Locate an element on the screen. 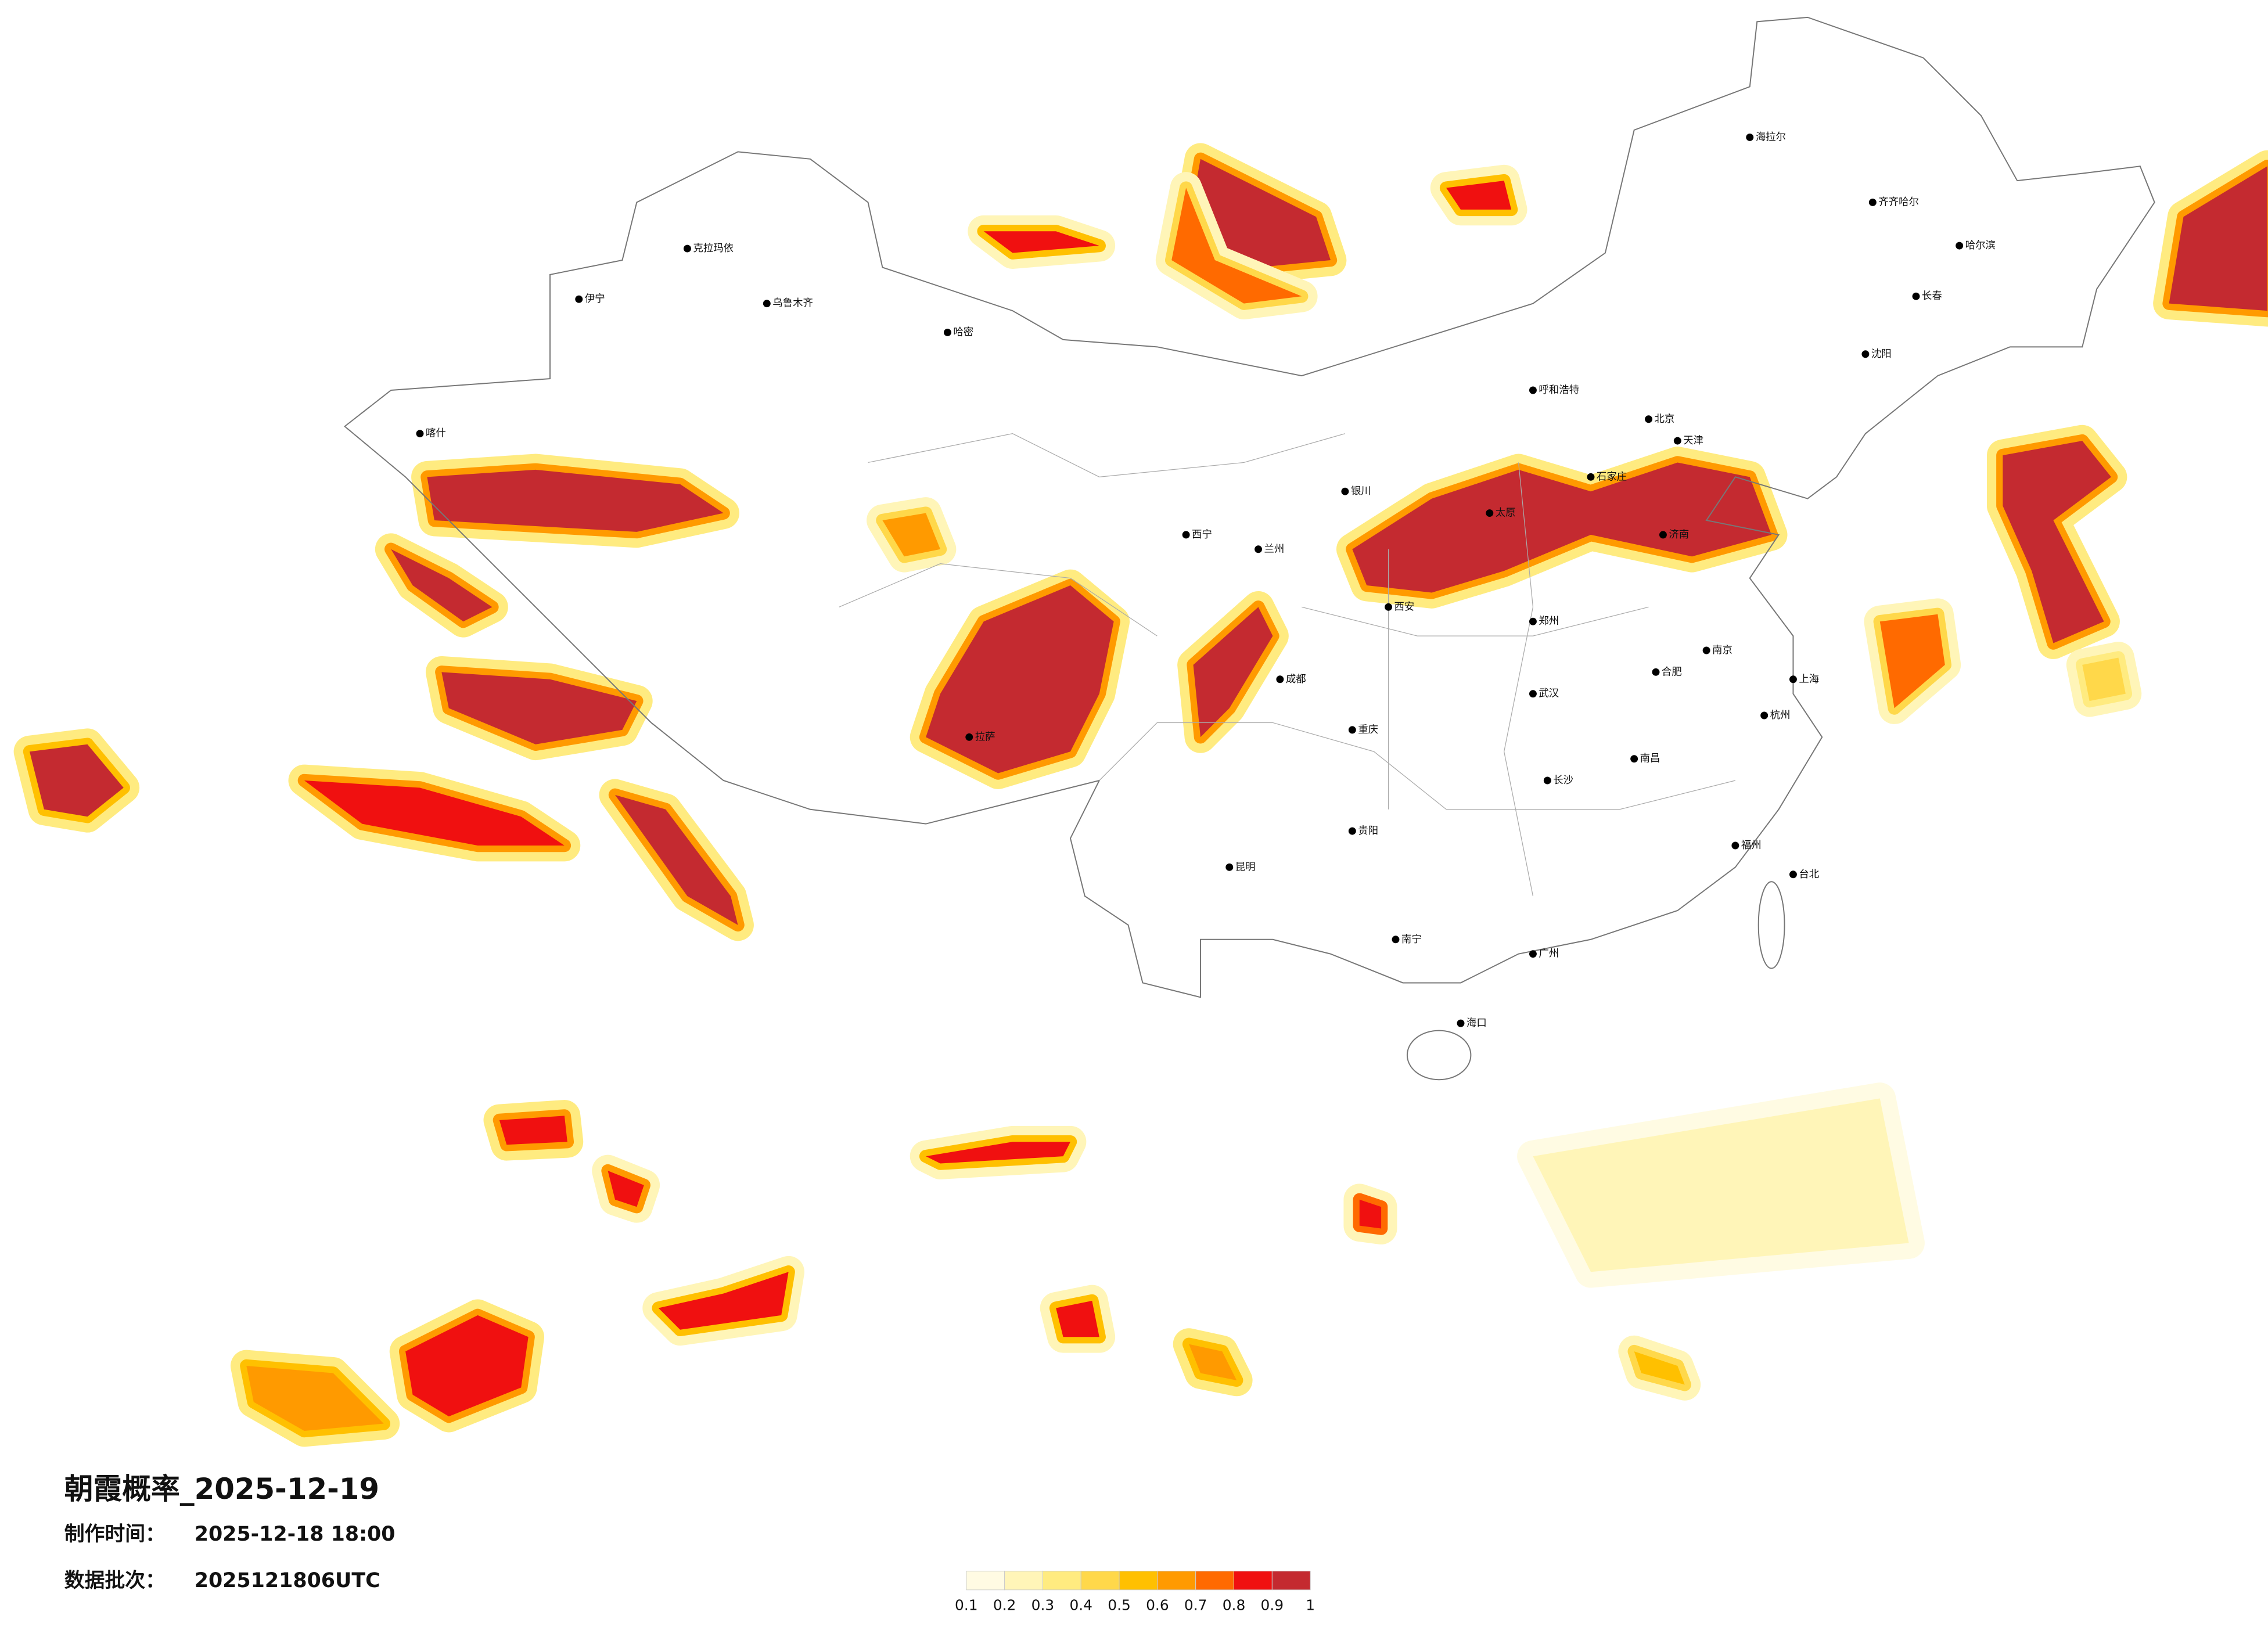 This screenshot has height=1626, width=2268. legend-tick-label: 0.1 is located at coordinates (966, 1606).